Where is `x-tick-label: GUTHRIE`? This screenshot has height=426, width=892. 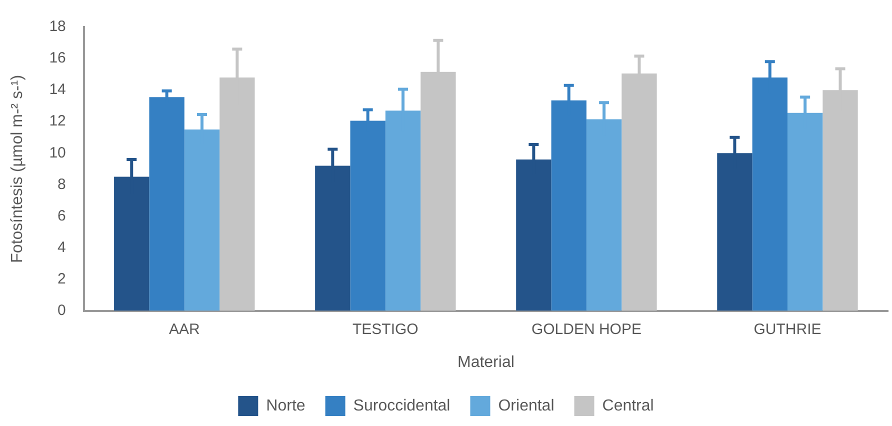
x-tick-label: GUTHRIE is located at coordinates (788, 329).